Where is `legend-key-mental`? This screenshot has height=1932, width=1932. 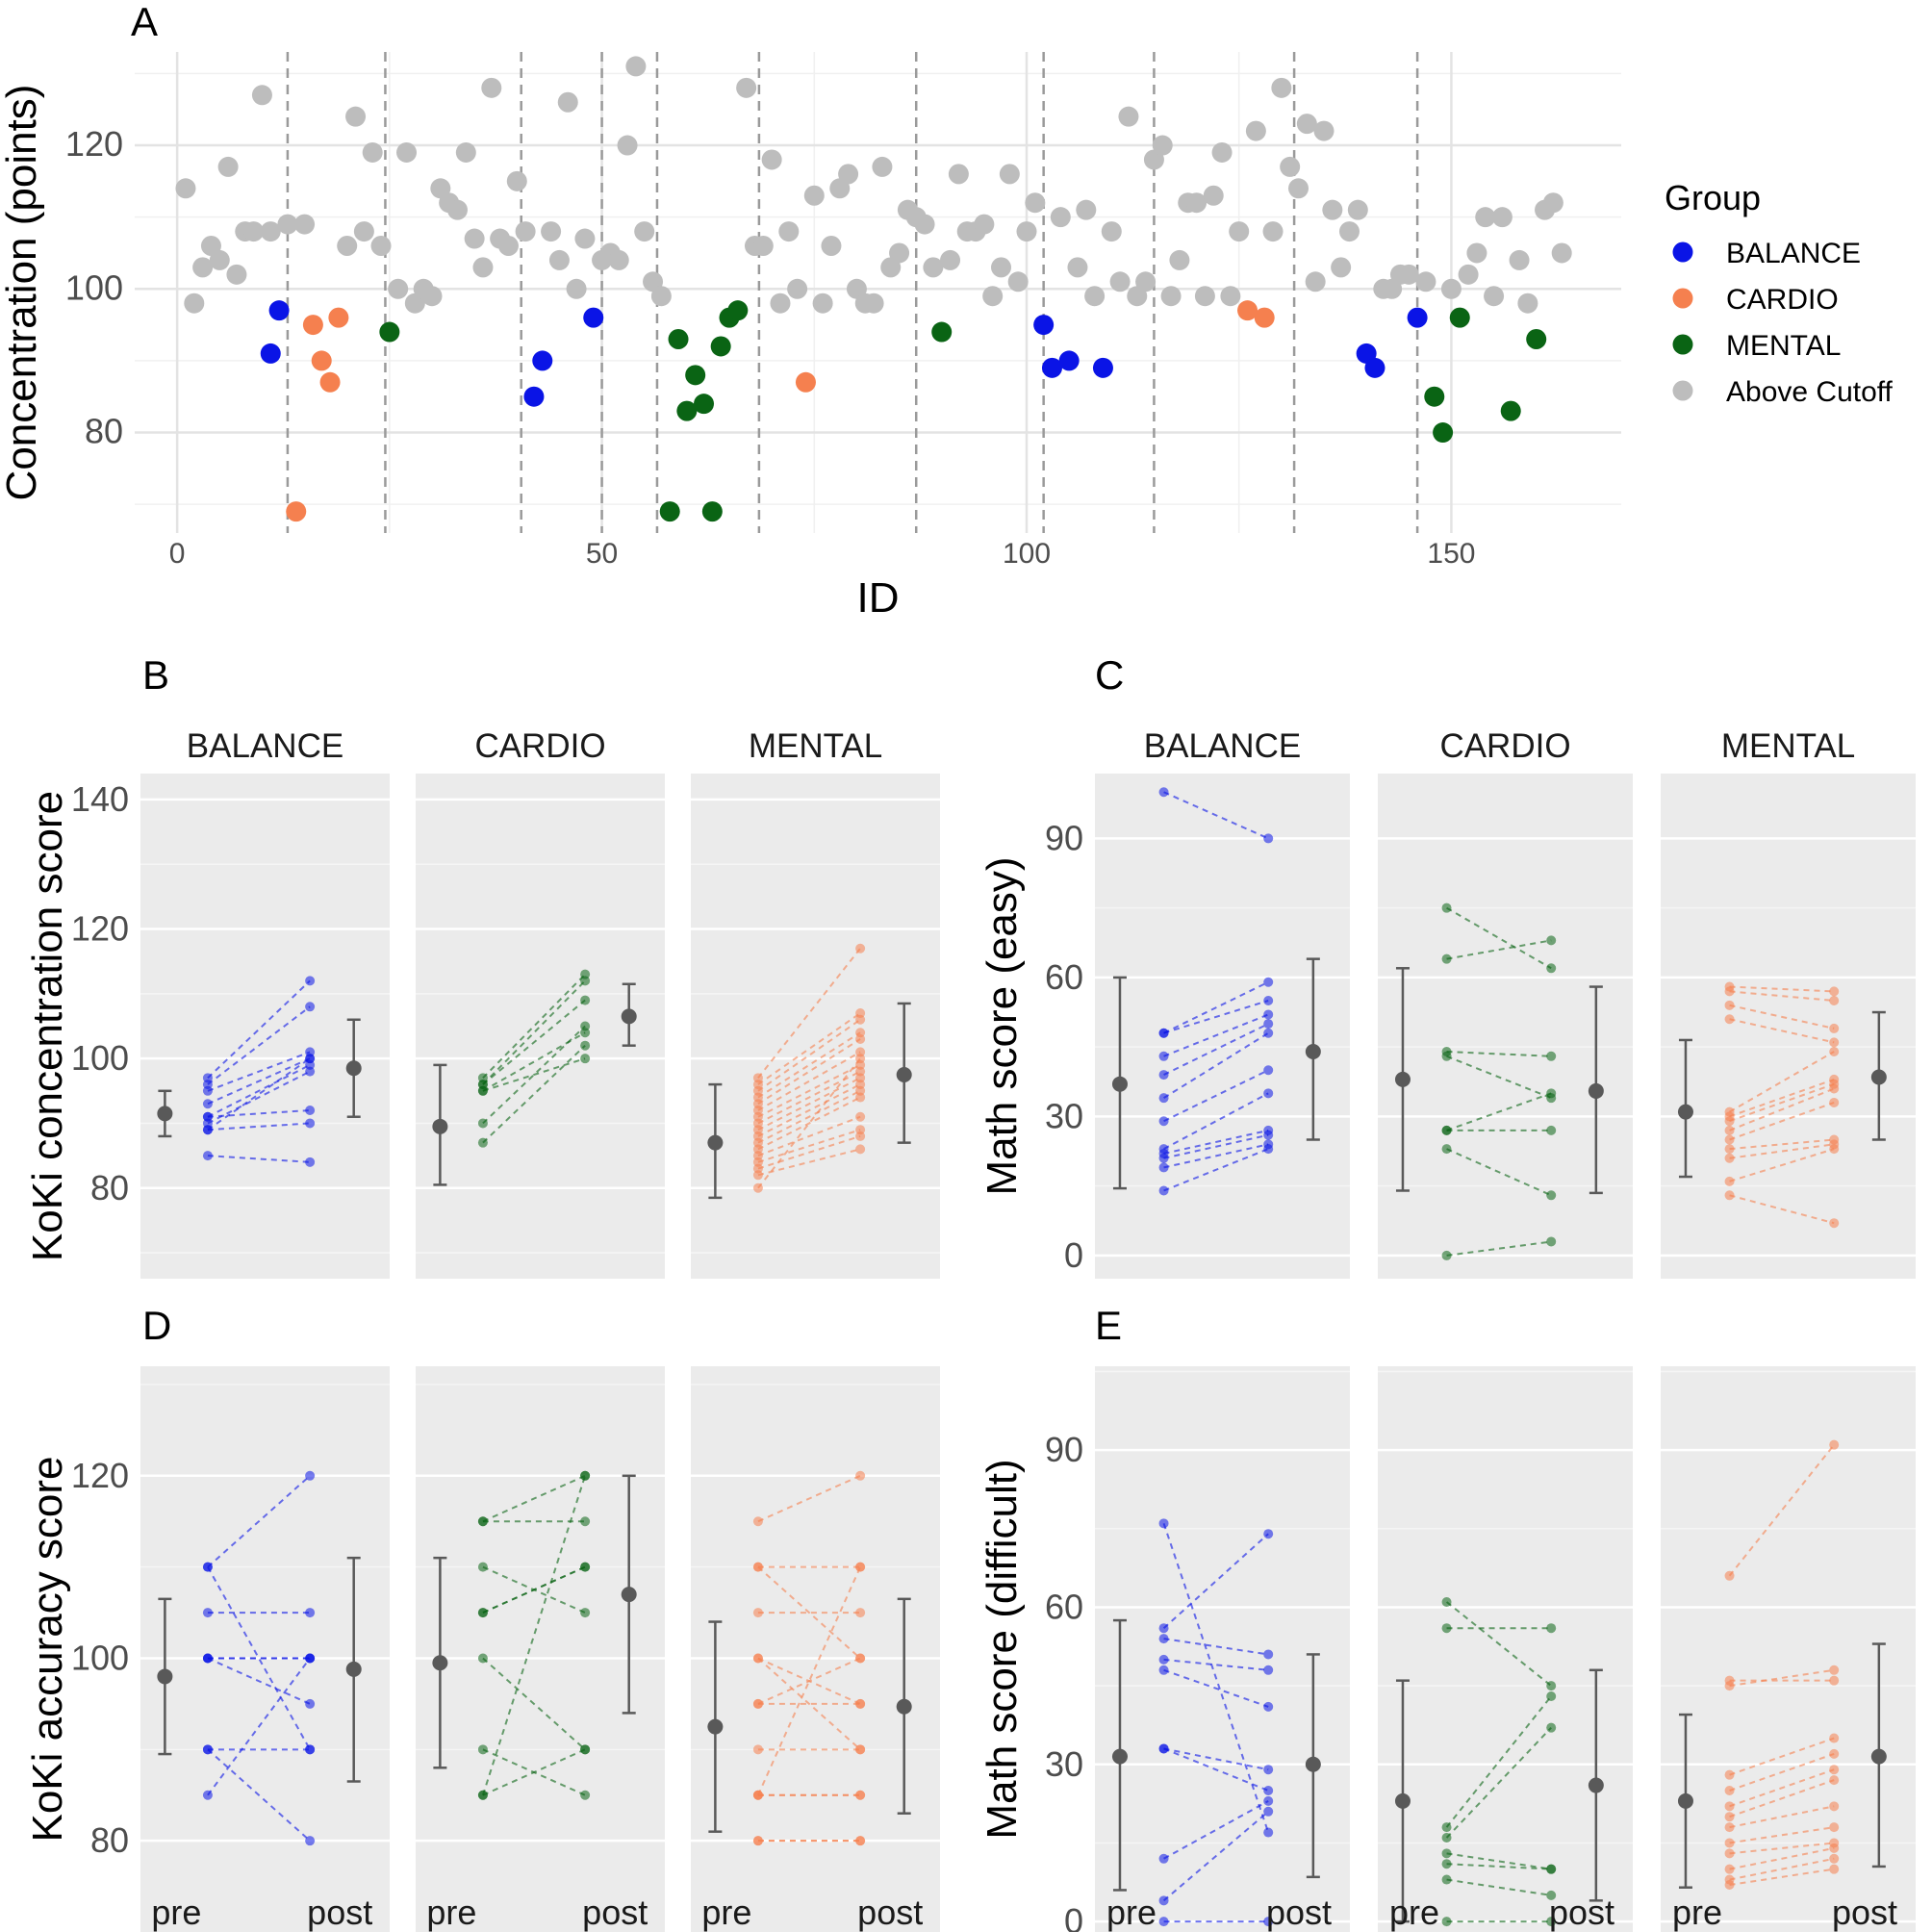
legend-key-mental is located at coordinates (1682, 344).